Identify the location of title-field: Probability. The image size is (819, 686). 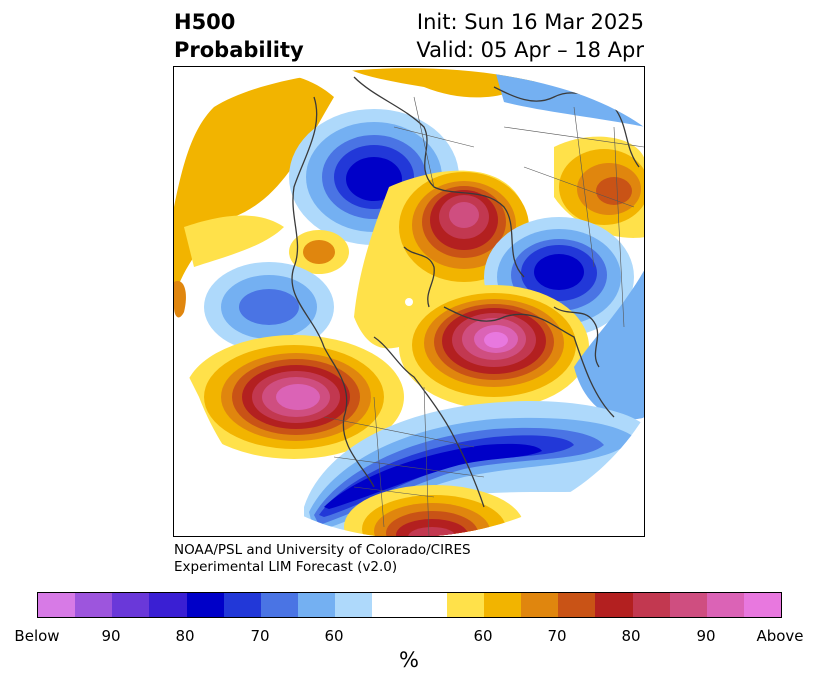
(239, 50).